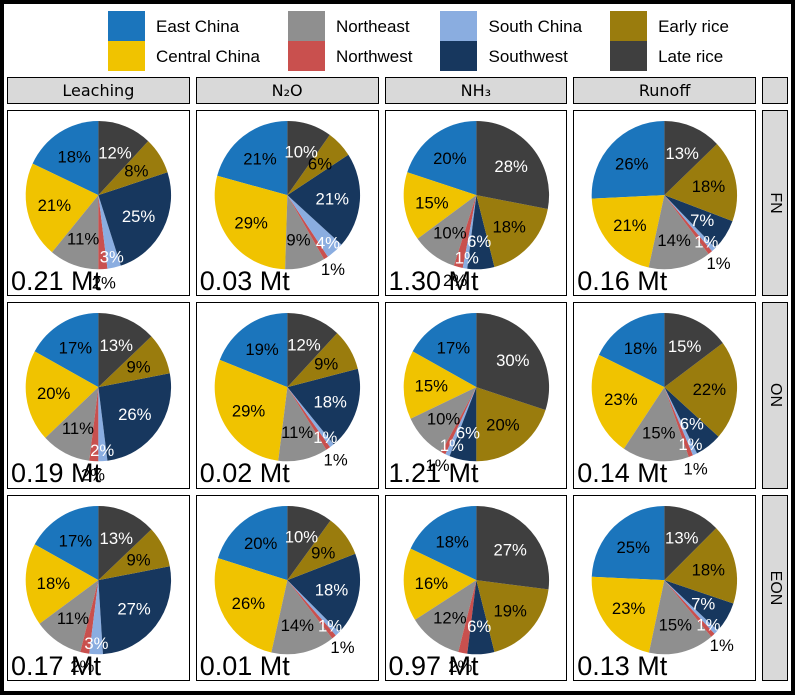  I want to click on legend-label: East China, so click(198, 26).